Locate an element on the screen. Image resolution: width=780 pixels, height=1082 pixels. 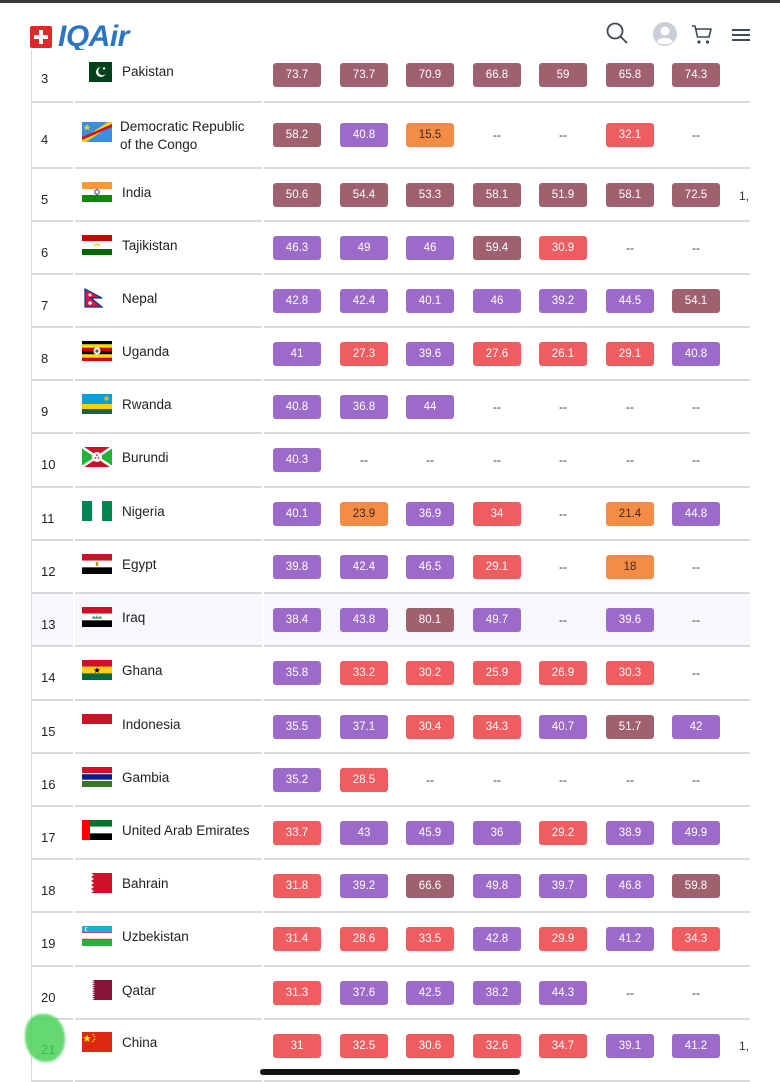
aqi-value-badge: 49.9 is located at coordinates (696, 833).